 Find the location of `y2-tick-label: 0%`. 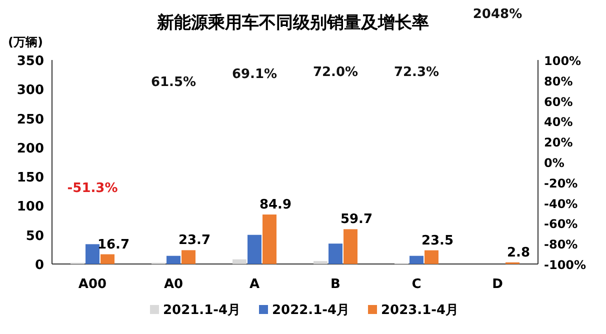

y2-tick-label: 0% is located at coordinates (554, 163).